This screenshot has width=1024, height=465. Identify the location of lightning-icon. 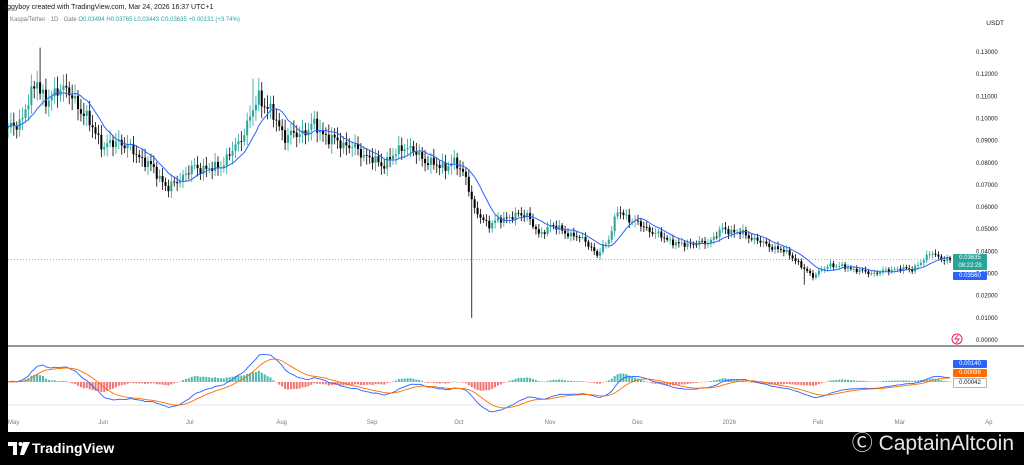
(957, 339).